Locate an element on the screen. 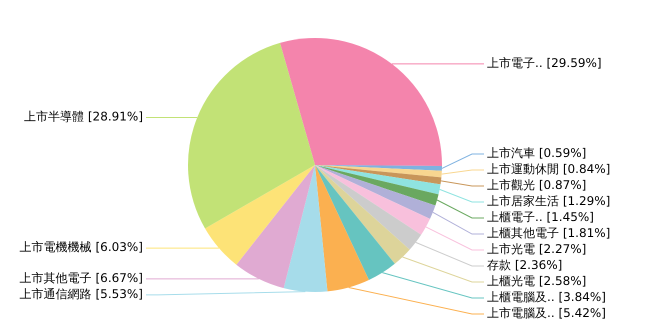  slice-label: 上市光電 [2.27%] is located at coordinates (536, 249).